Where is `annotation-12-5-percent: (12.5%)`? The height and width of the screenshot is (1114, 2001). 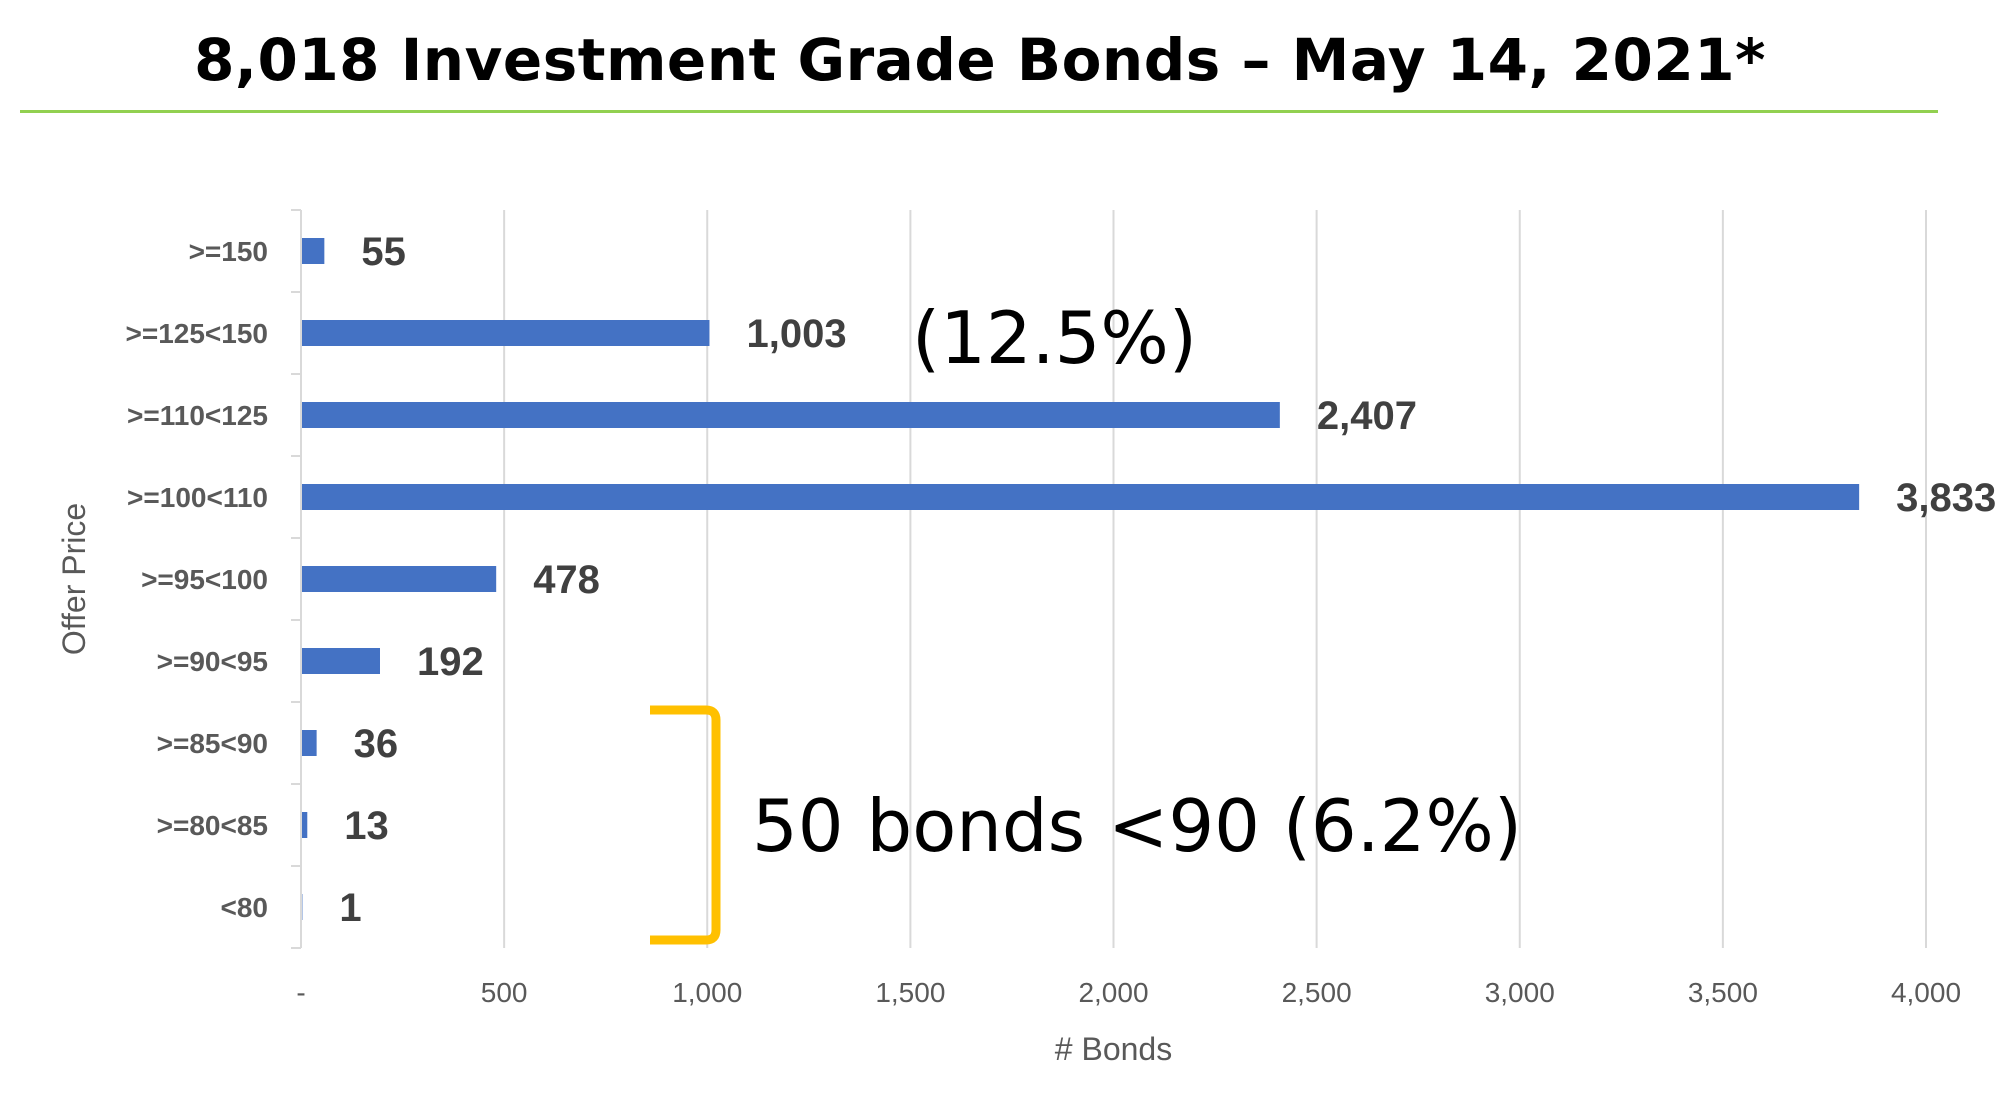
annotation-12-5-percent: (12.5%) is located at coordinates (1054, 338).